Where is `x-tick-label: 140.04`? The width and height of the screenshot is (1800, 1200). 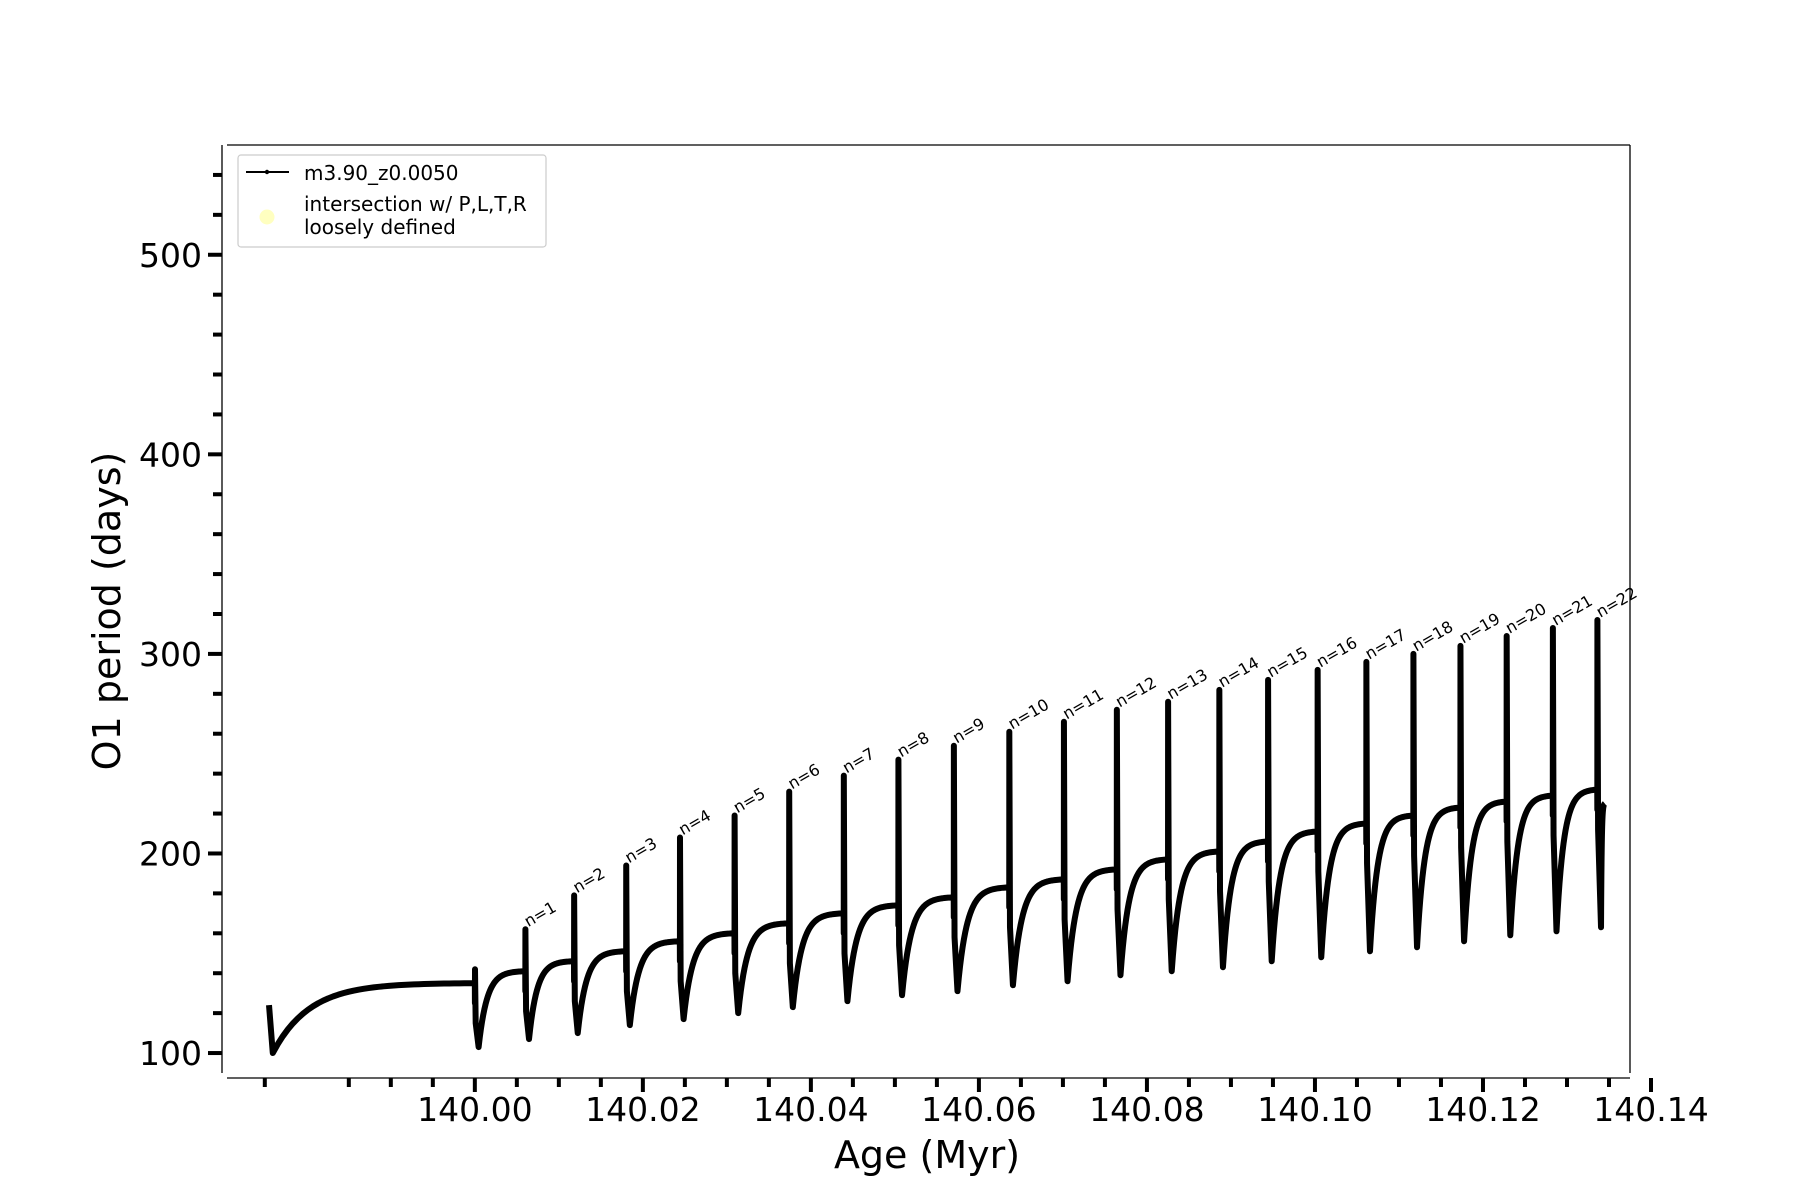 x-tick-label: 140.04 is located at coordinates (810, 1109).